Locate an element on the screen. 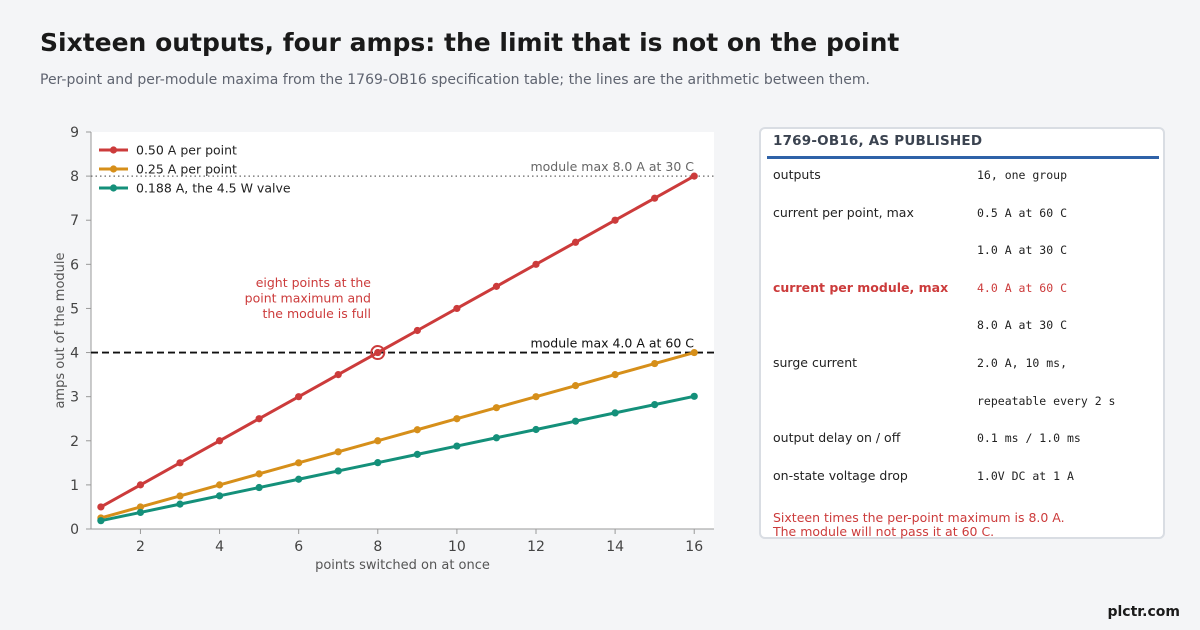 The width and height of the screenshot is (1200, 630). spec-row: on-state voltage drop 1.0V DC at 1 A is located at coordinates (962, 478).